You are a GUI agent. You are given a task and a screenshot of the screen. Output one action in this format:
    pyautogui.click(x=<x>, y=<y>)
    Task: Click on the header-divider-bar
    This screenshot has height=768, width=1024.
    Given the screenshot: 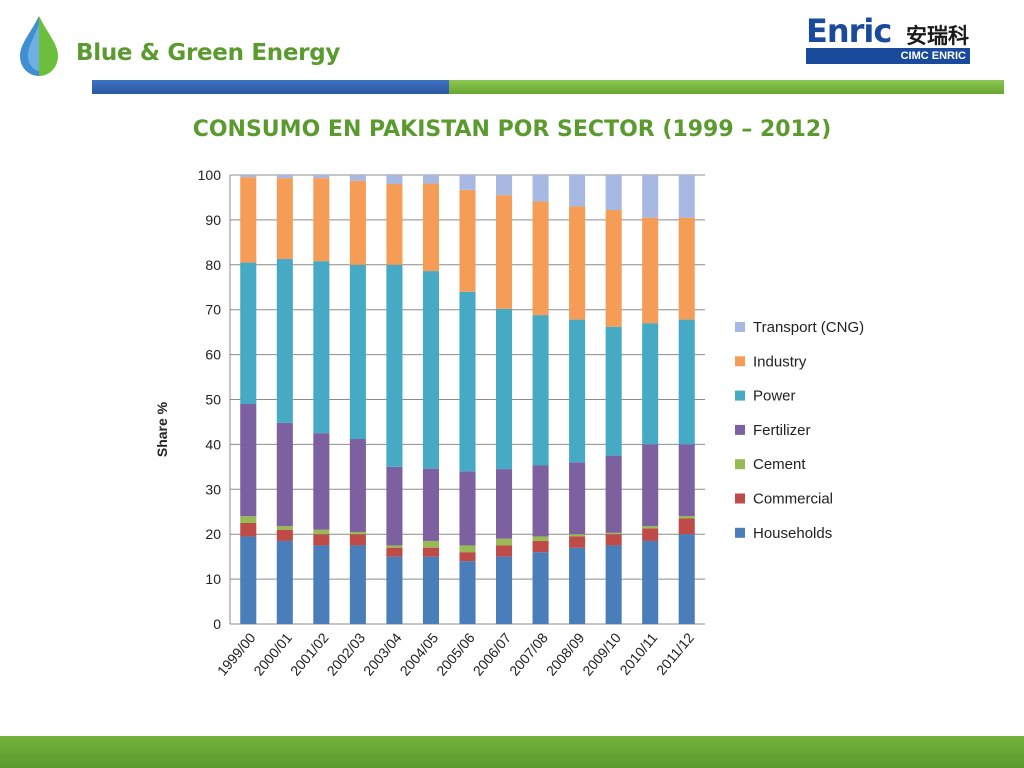 What is the action you would take?
    pyautogui.click(x=548, y=87)
    